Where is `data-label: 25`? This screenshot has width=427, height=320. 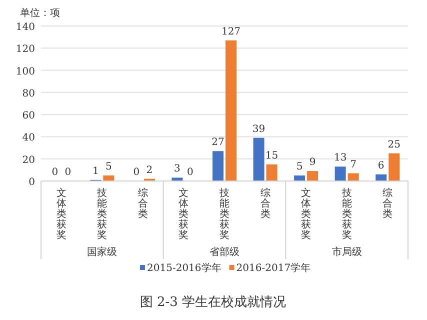
data-label: 25 is located at coordinates (394, 144).